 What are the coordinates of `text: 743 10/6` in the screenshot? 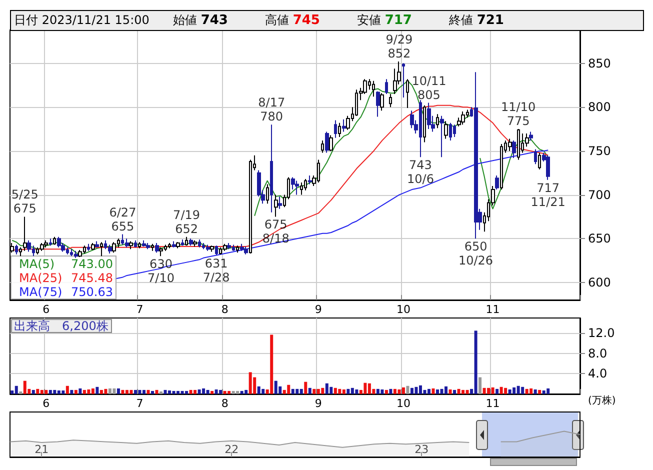 It's located at (420, 172).